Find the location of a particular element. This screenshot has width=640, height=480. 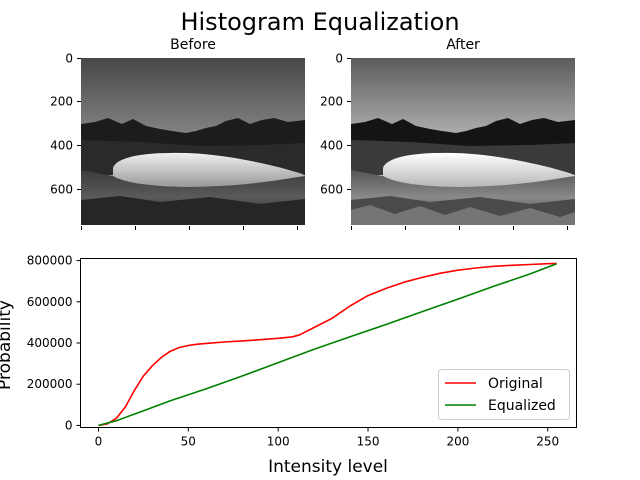

y-axis-label: Probability is located at coordinates (7, 345).